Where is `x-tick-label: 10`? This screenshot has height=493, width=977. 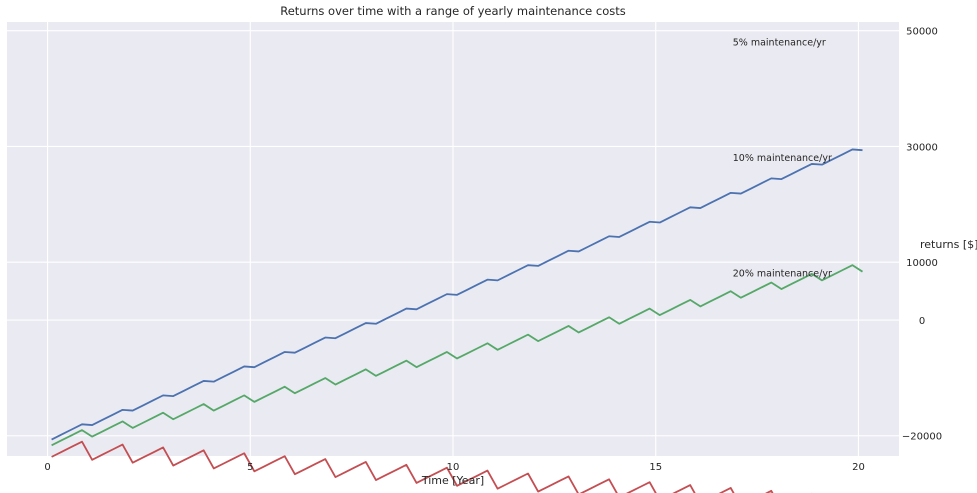
x-tick-label: 10 is located at coordinates (453, 467).